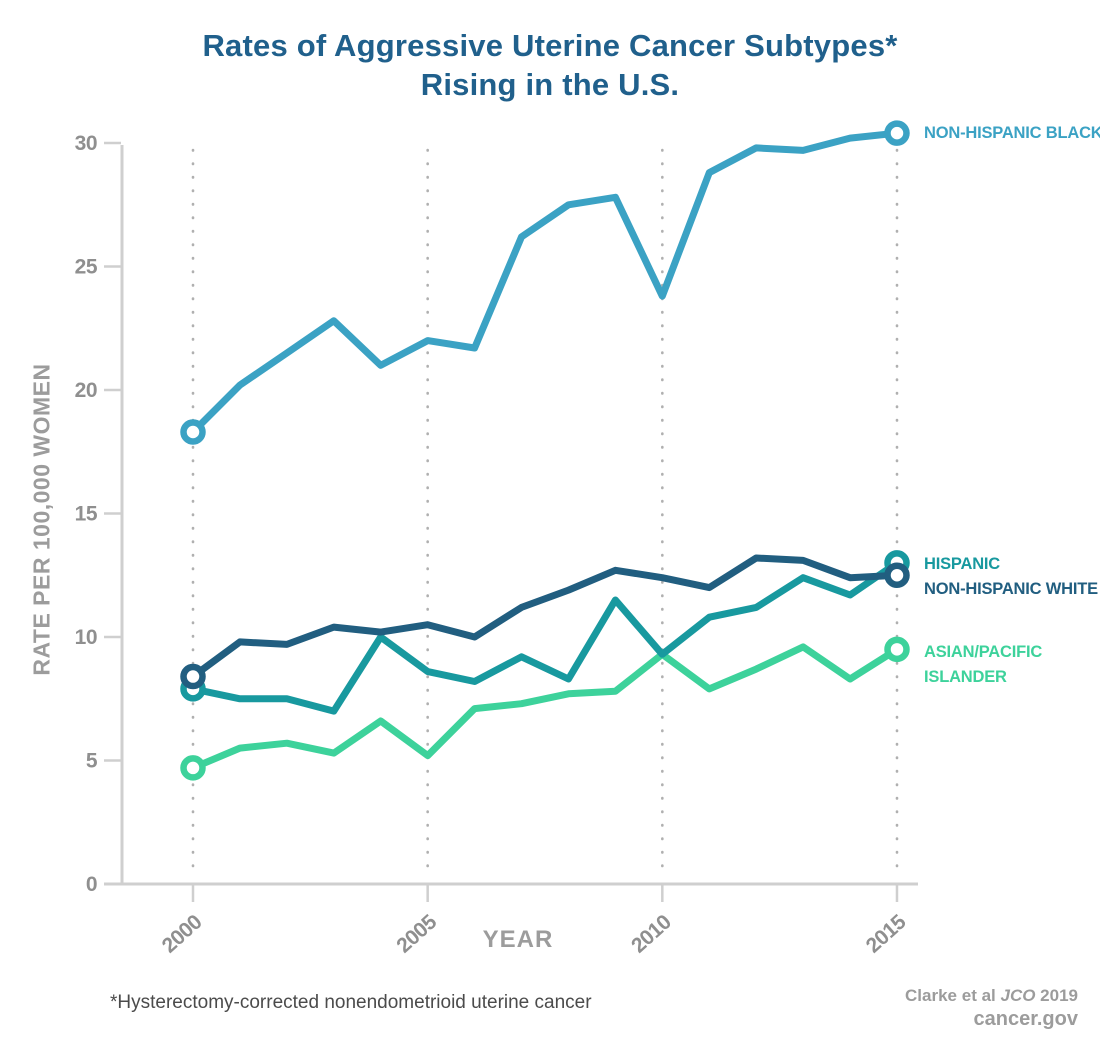 Image resolution: width=1100 pixels, height=1054 pixels. Describe the element at coordinates (86, 143) in the screenshot. I see `y-tick-label-30: 30` at that location.